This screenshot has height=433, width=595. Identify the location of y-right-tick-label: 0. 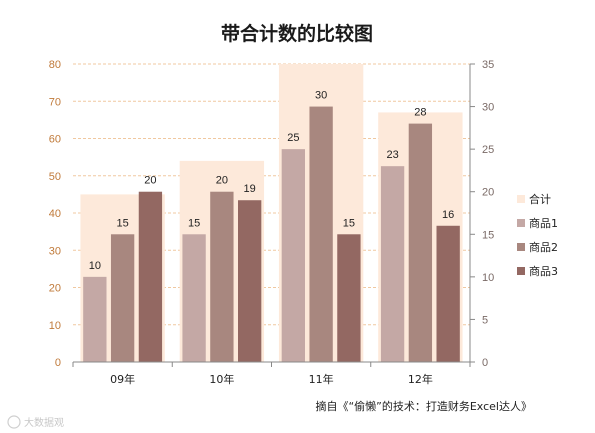
(485, 363).